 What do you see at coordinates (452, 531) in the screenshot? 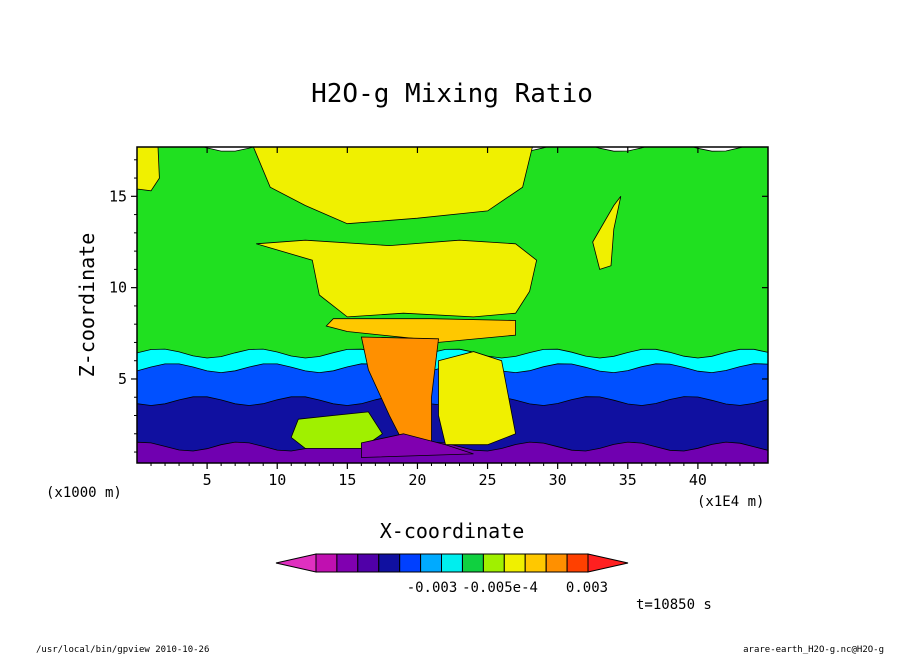
I see `x-axis-label: X-coordinate` at bounding box center [452, 531].